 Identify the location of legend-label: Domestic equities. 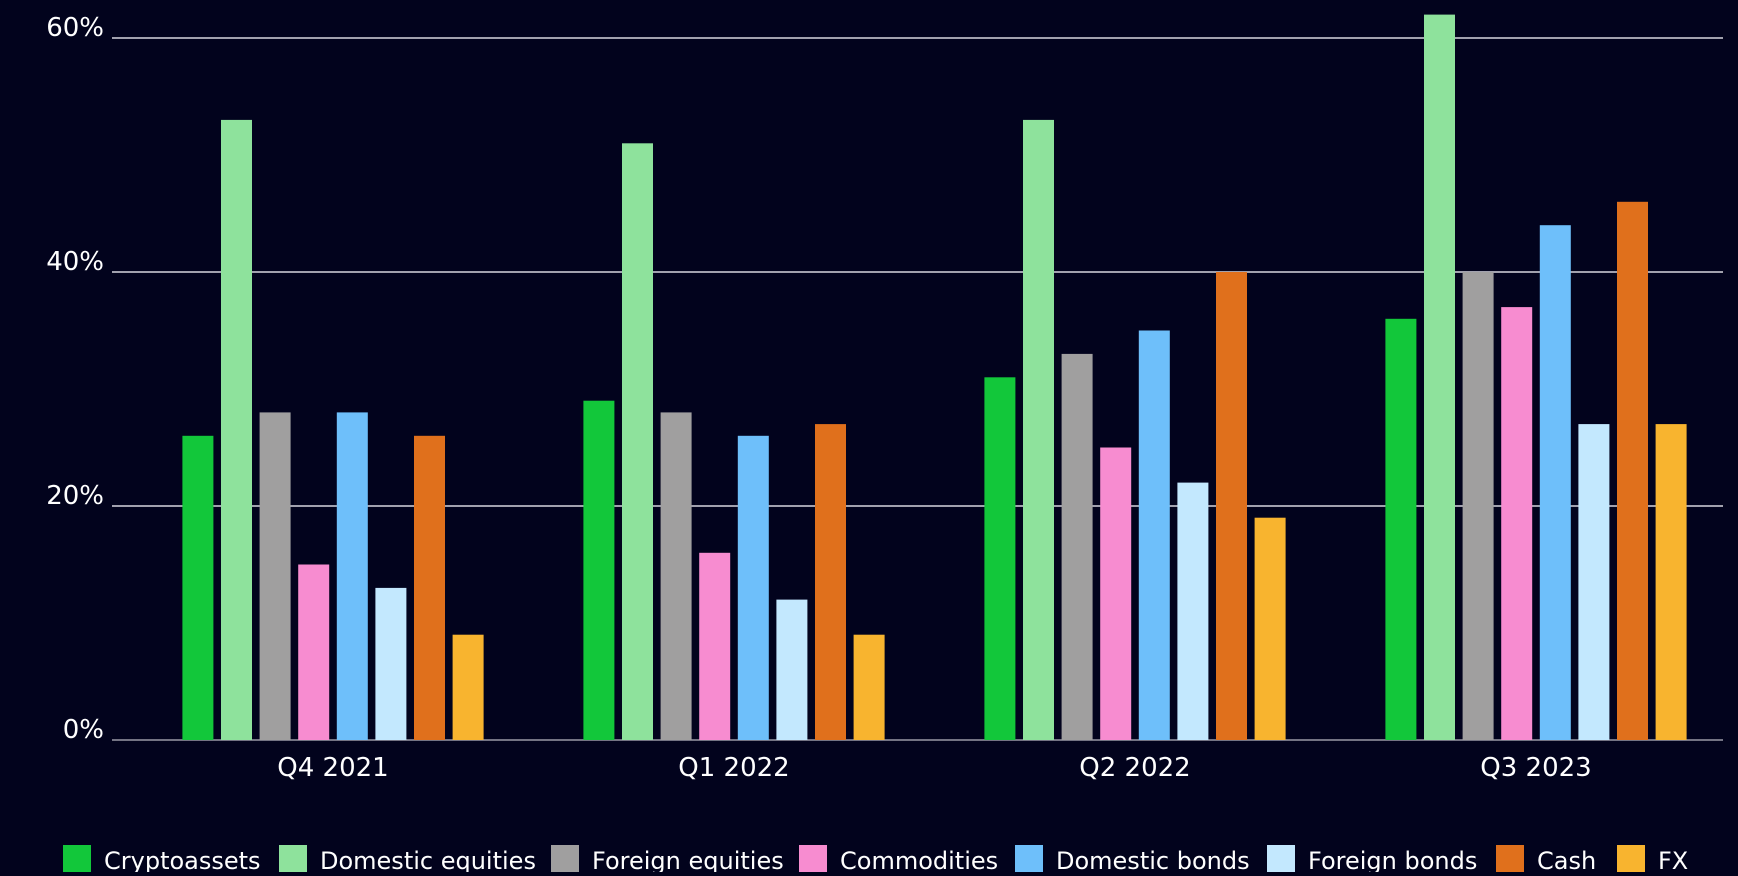
(428, 859).